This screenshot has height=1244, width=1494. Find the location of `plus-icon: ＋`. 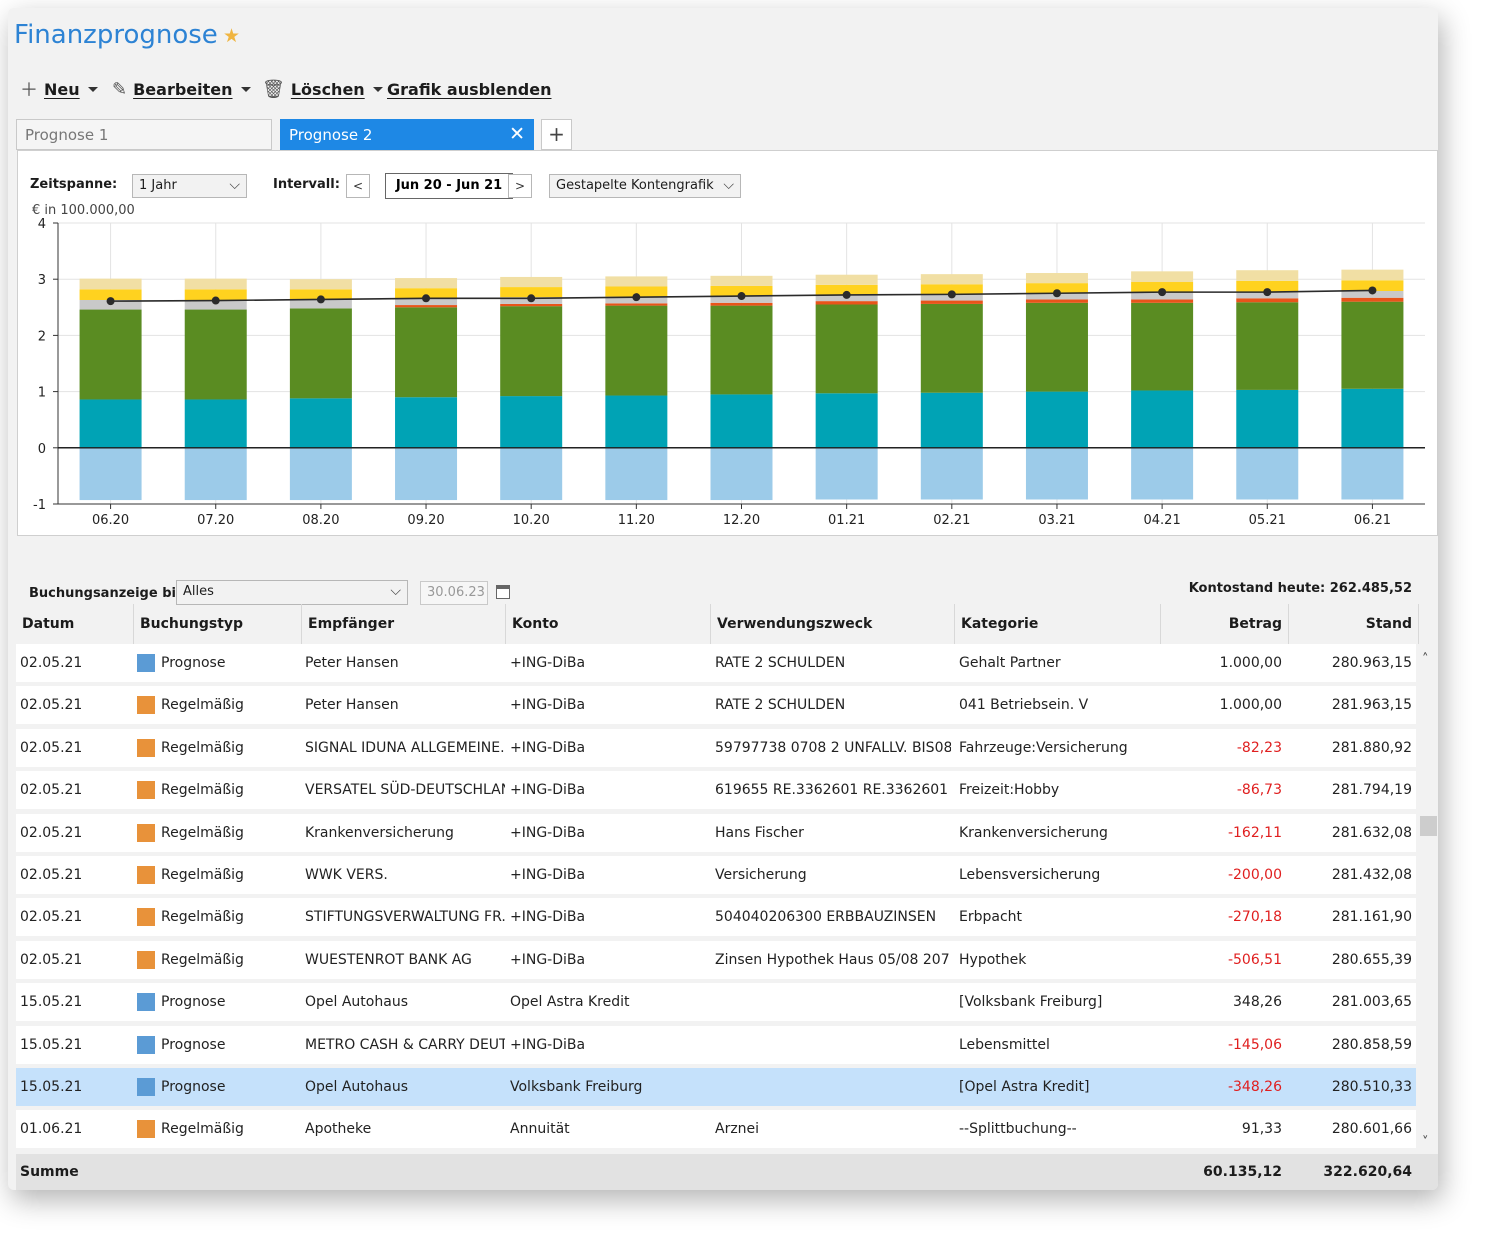

plus-icon: ＋ is located at coordinates (29, 90).